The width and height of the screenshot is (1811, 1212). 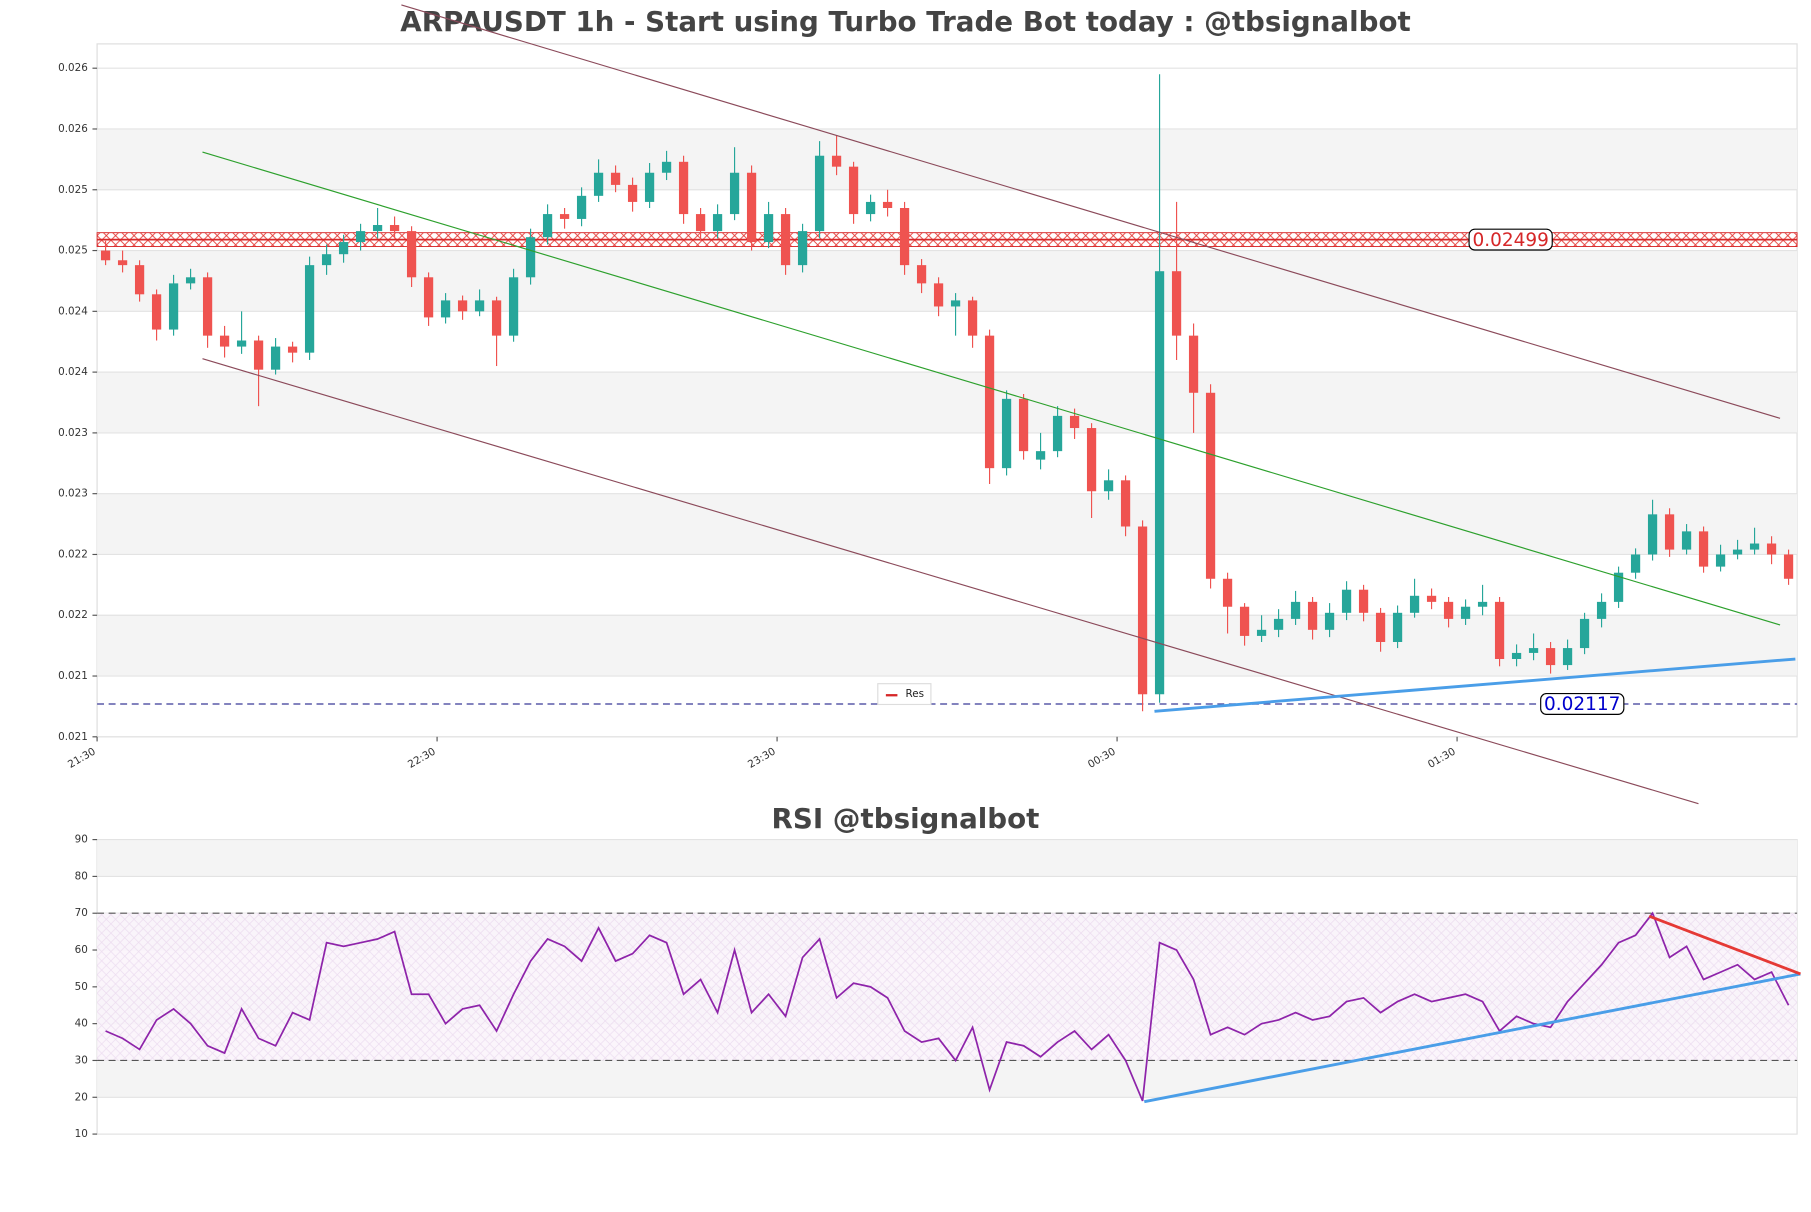 I want to click on y-tick-label: 0.026, so click(x=73, y=129).